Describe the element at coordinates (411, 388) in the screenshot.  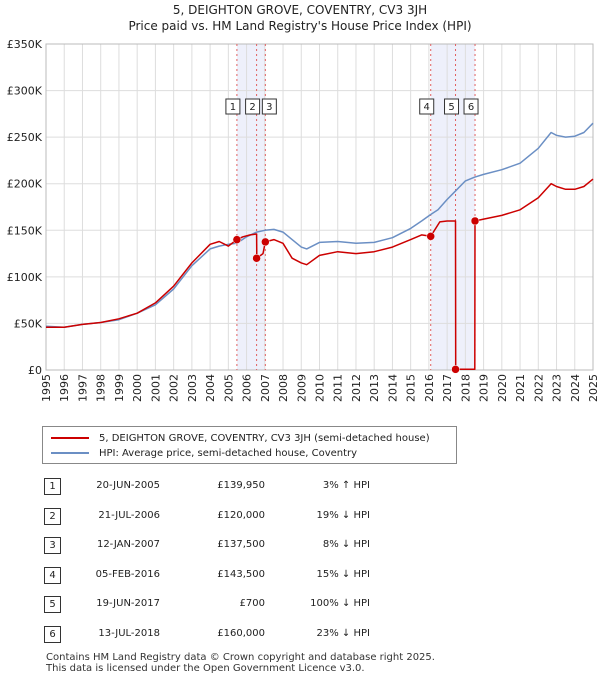
I see `x-tick-label: 2015` at that location.